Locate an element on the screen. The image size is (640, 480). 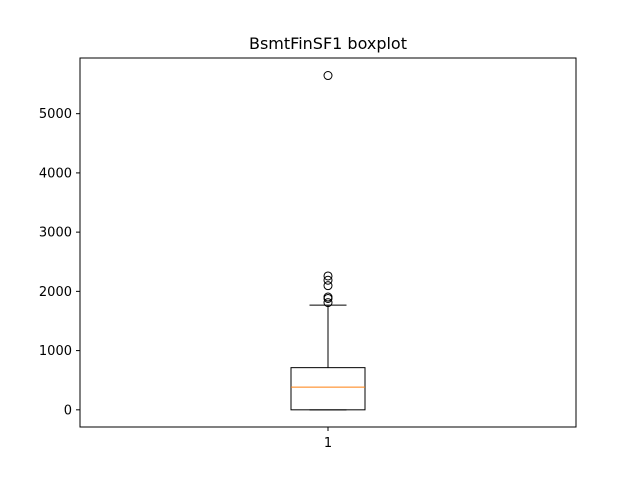
y-tick-label: 2000 is located at coordinates (55, 292).